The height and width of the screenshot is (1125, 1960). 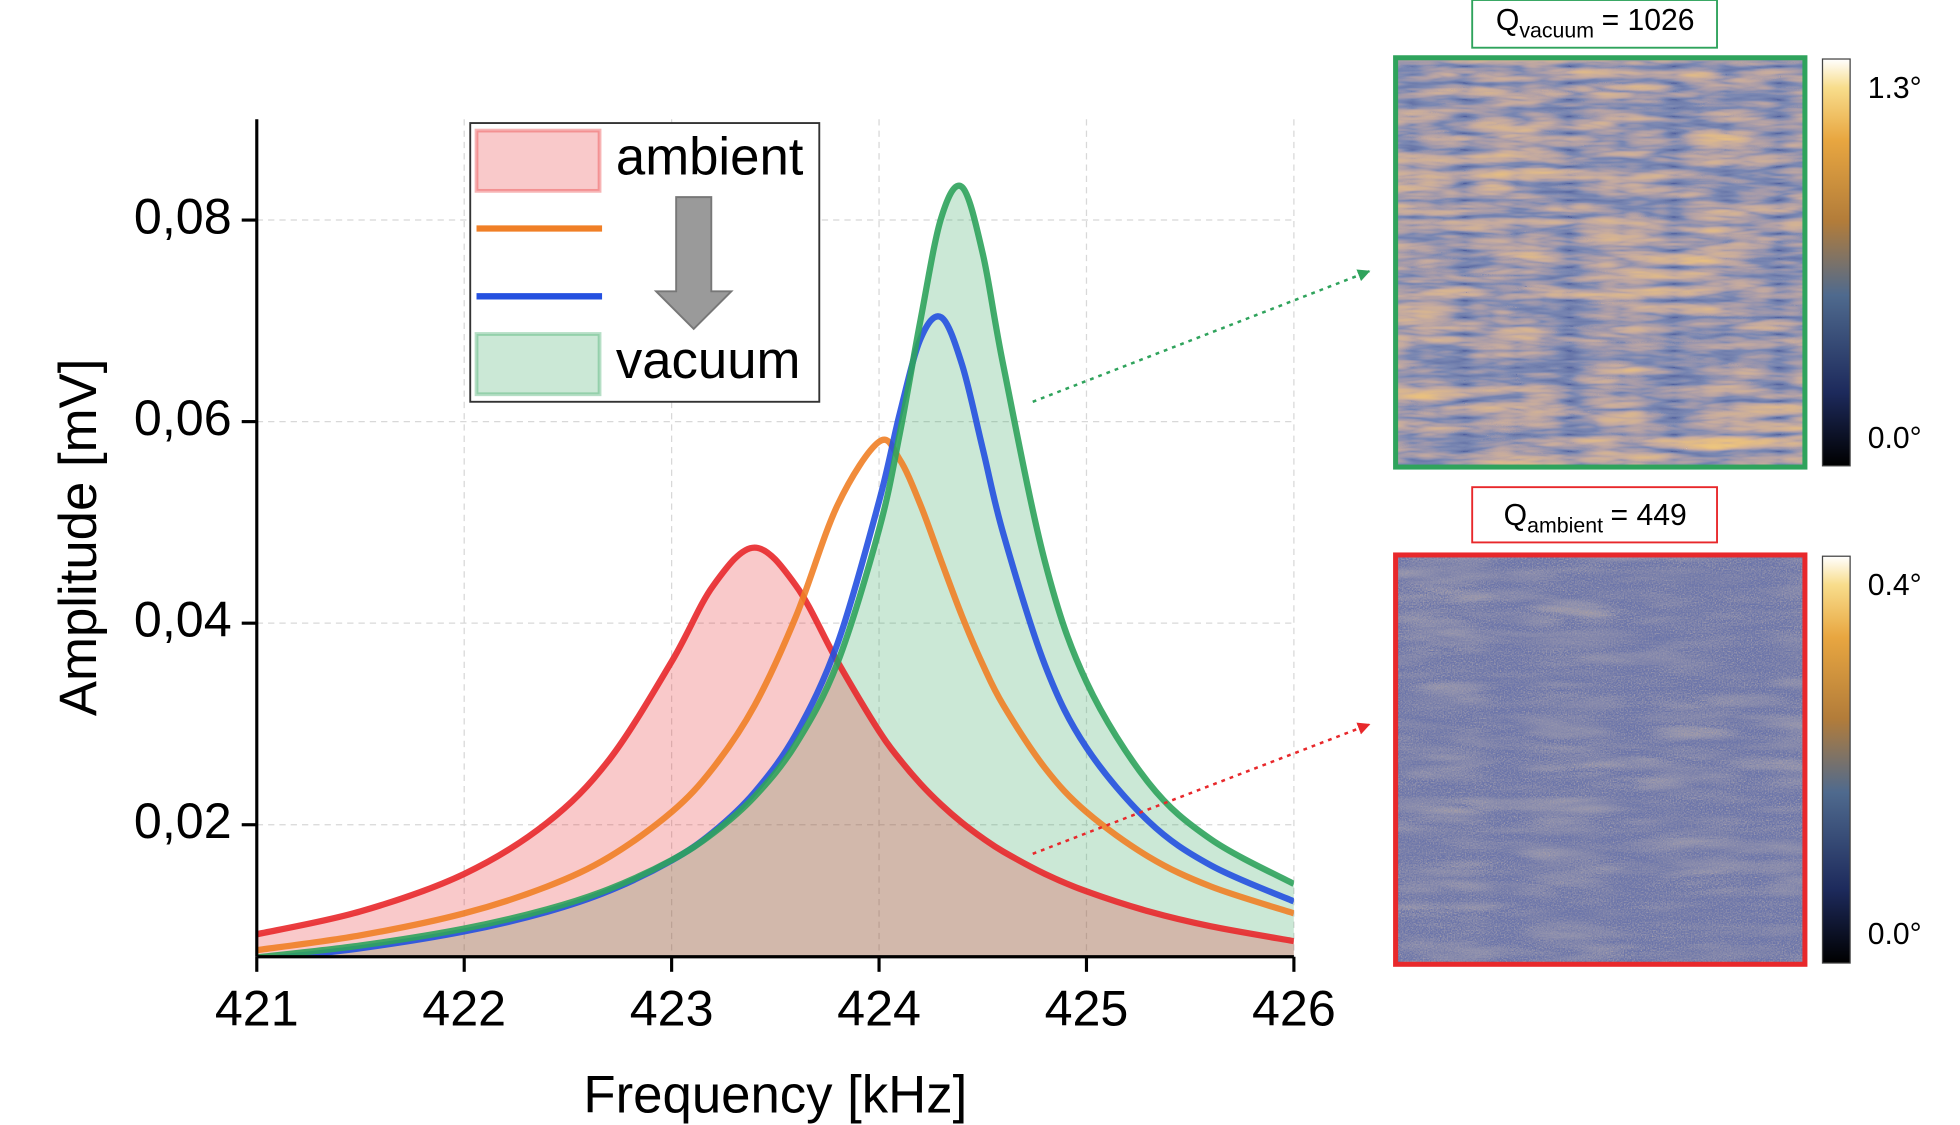 I want to click on x-tick-label: 424, so click(x=879, y=1008).